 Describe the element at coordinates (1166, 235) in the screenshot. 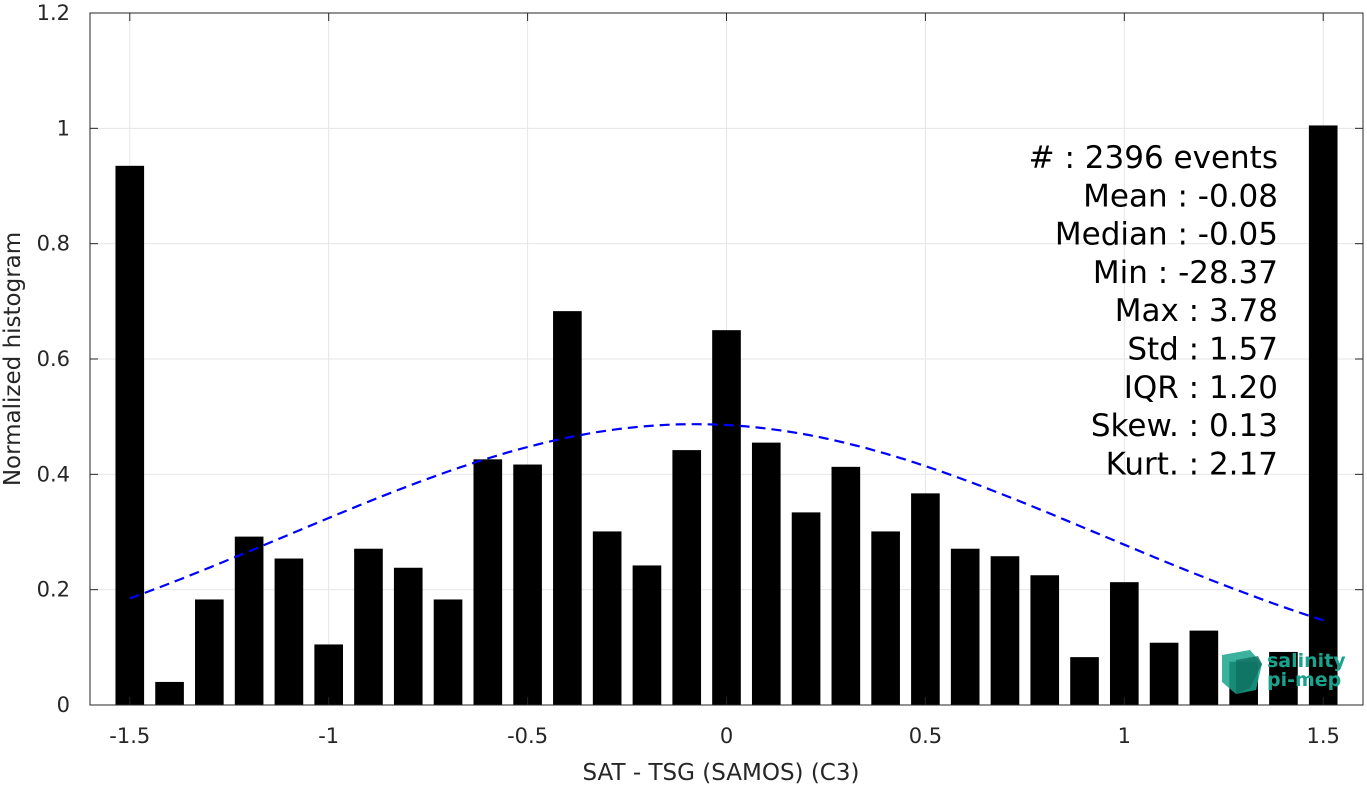

I see `stat-line: Median : -0.05` at that location.